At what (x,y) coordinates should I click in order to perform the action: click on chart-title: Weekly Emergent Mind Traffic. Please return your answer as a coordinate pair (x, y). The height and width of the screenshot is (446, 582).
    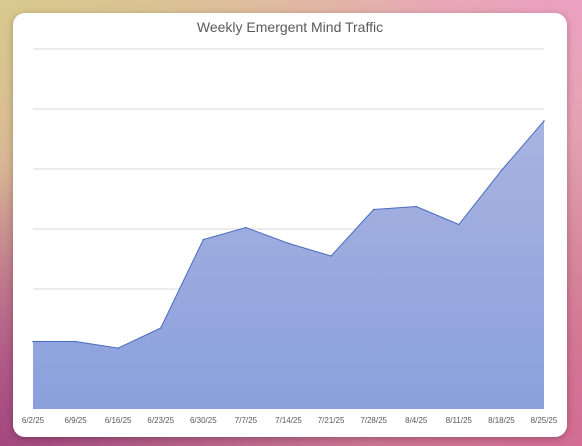
    Looking at the image, I should click on (290, 27).